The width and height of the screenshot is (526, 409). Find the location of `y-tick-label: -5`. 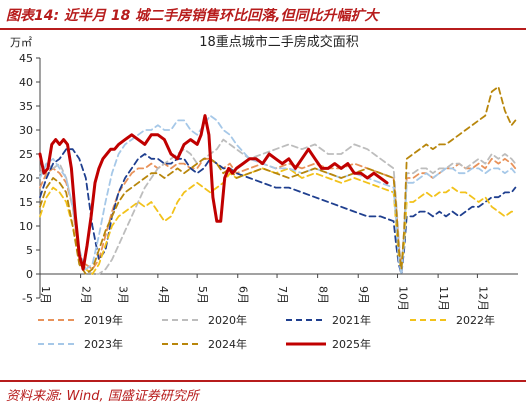

y-tick-label: -5 is located at coordinates (27, 298).